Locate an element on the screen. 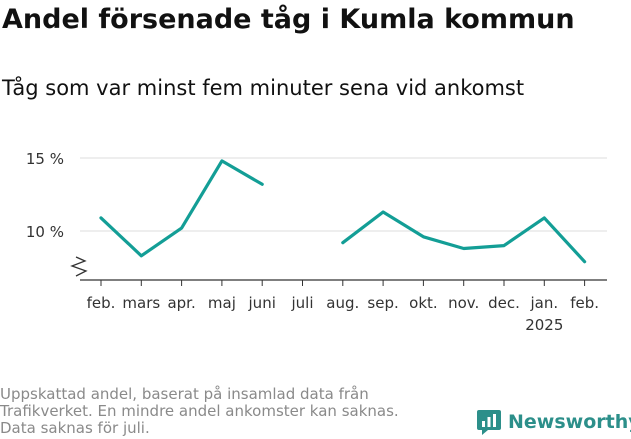  x-tick-label: nov. is located at coordinates (463, 303).